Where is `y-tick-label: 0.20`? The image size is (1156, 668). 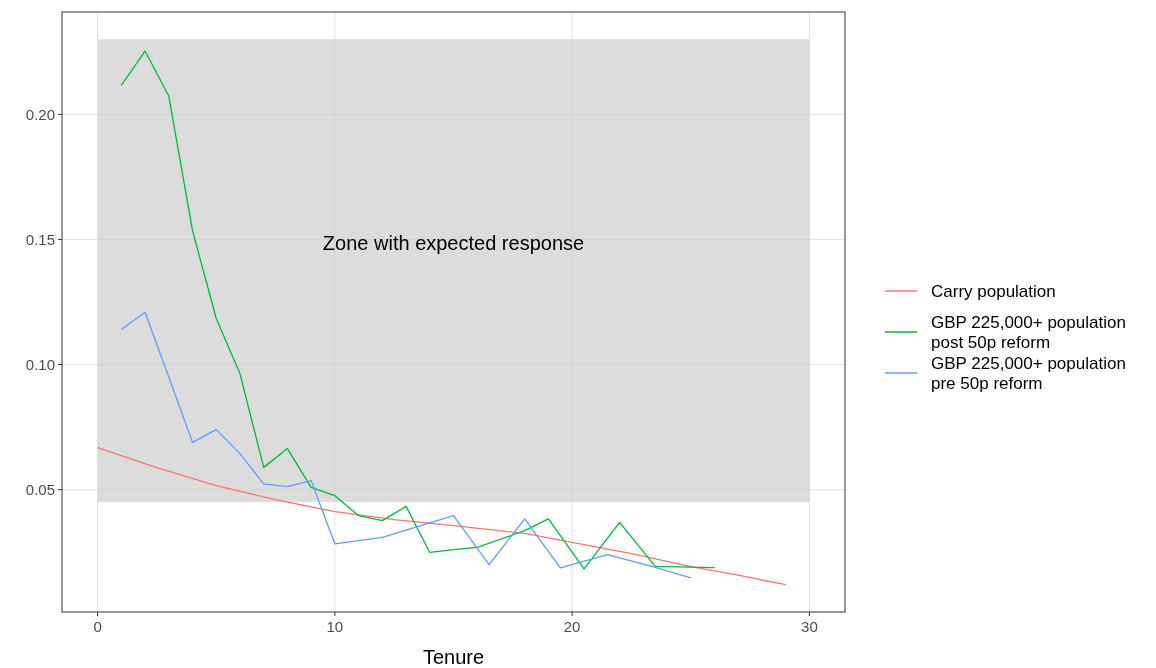
y-tick-label: 0.20 is located at coordinates (40, 114).